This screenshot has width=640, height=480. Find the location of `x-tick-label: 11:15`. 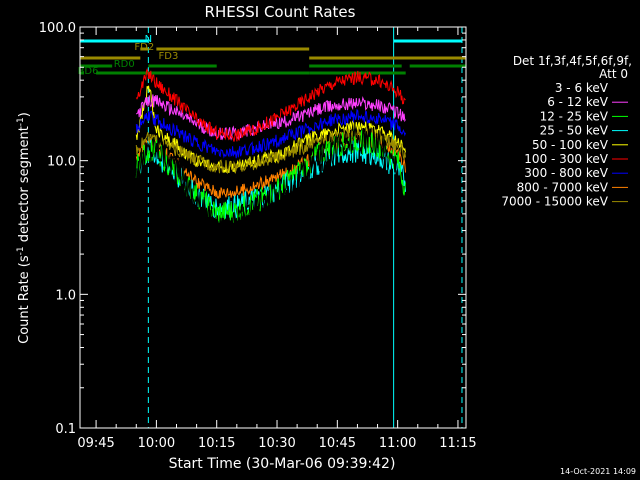

x-tick-label: 11:15 is located at coordinates (457, 443).